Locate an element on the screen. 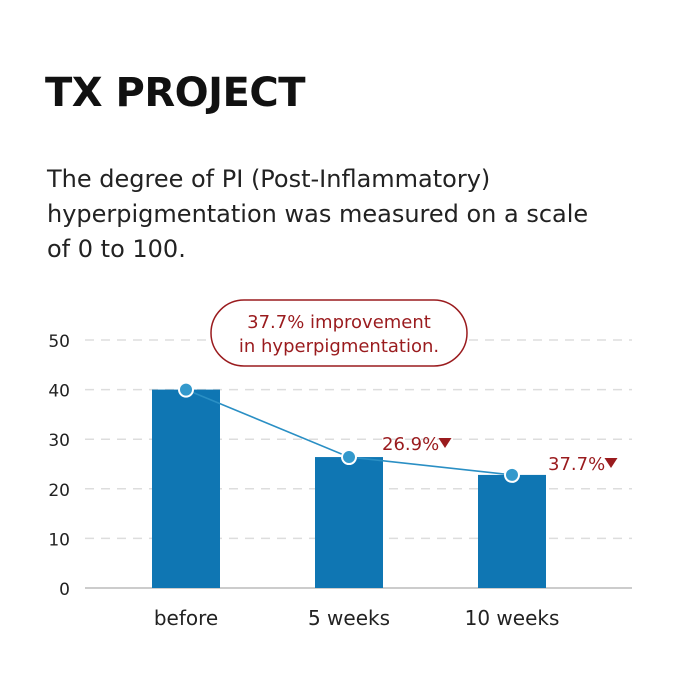 The height and width of the screenshot is (679, 679). callout-text: in hyperpigmentation. is located at coordinates (339, 346).